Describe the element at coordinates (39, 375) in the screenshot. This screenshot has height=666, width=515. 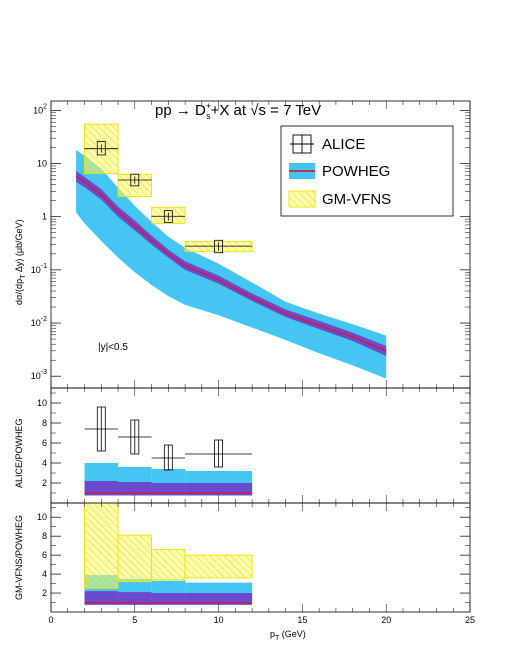
I see `y-tick-label-0: 10⁻³` at that location.